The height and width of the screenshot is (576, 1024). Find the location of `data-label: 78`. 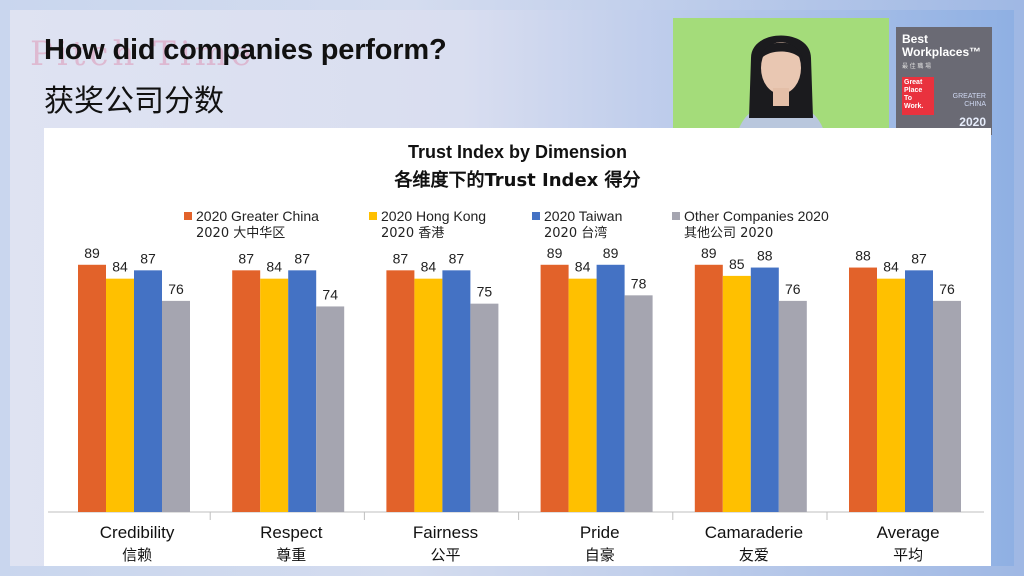

data-label: 78 is located at coordinates (639, 283).